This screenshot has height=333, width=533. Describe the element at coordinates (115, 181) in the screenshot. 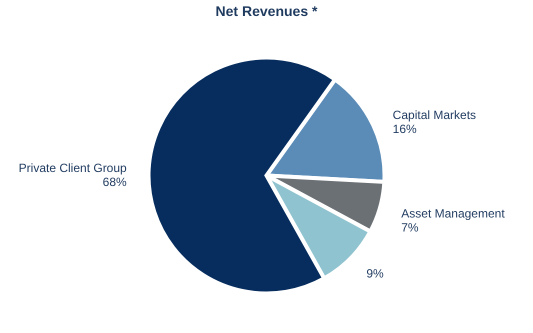

I see `data-label: 68%` at that location.